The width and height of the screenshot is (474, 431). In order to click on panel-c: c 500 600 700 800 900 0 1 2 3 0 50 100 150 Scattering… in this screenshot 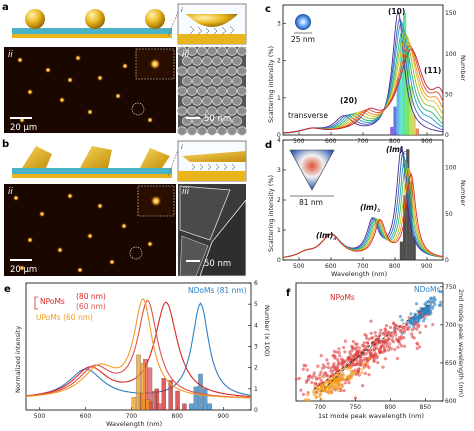, I will do `click(366, 74)`.